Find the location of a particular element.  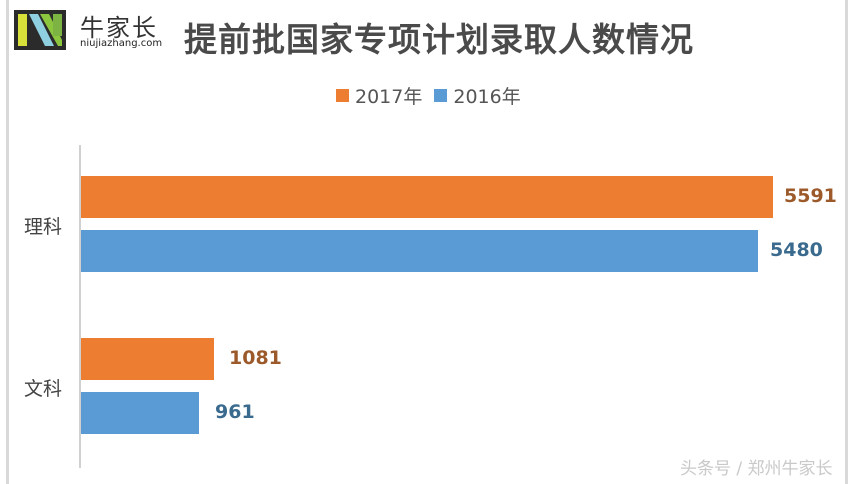

legend-item-2016: 2016年 is located at coordinates (477, 95).